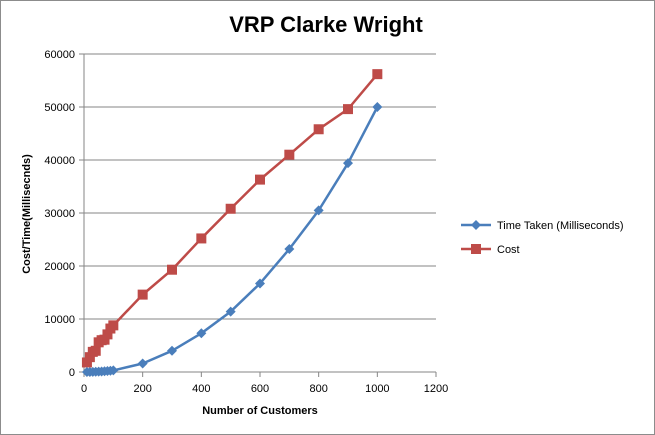 The width and height of the screenshot is (655, 435). I want to click on legend: Time Taken (Milliseconds) Cost, so click(542, 238).